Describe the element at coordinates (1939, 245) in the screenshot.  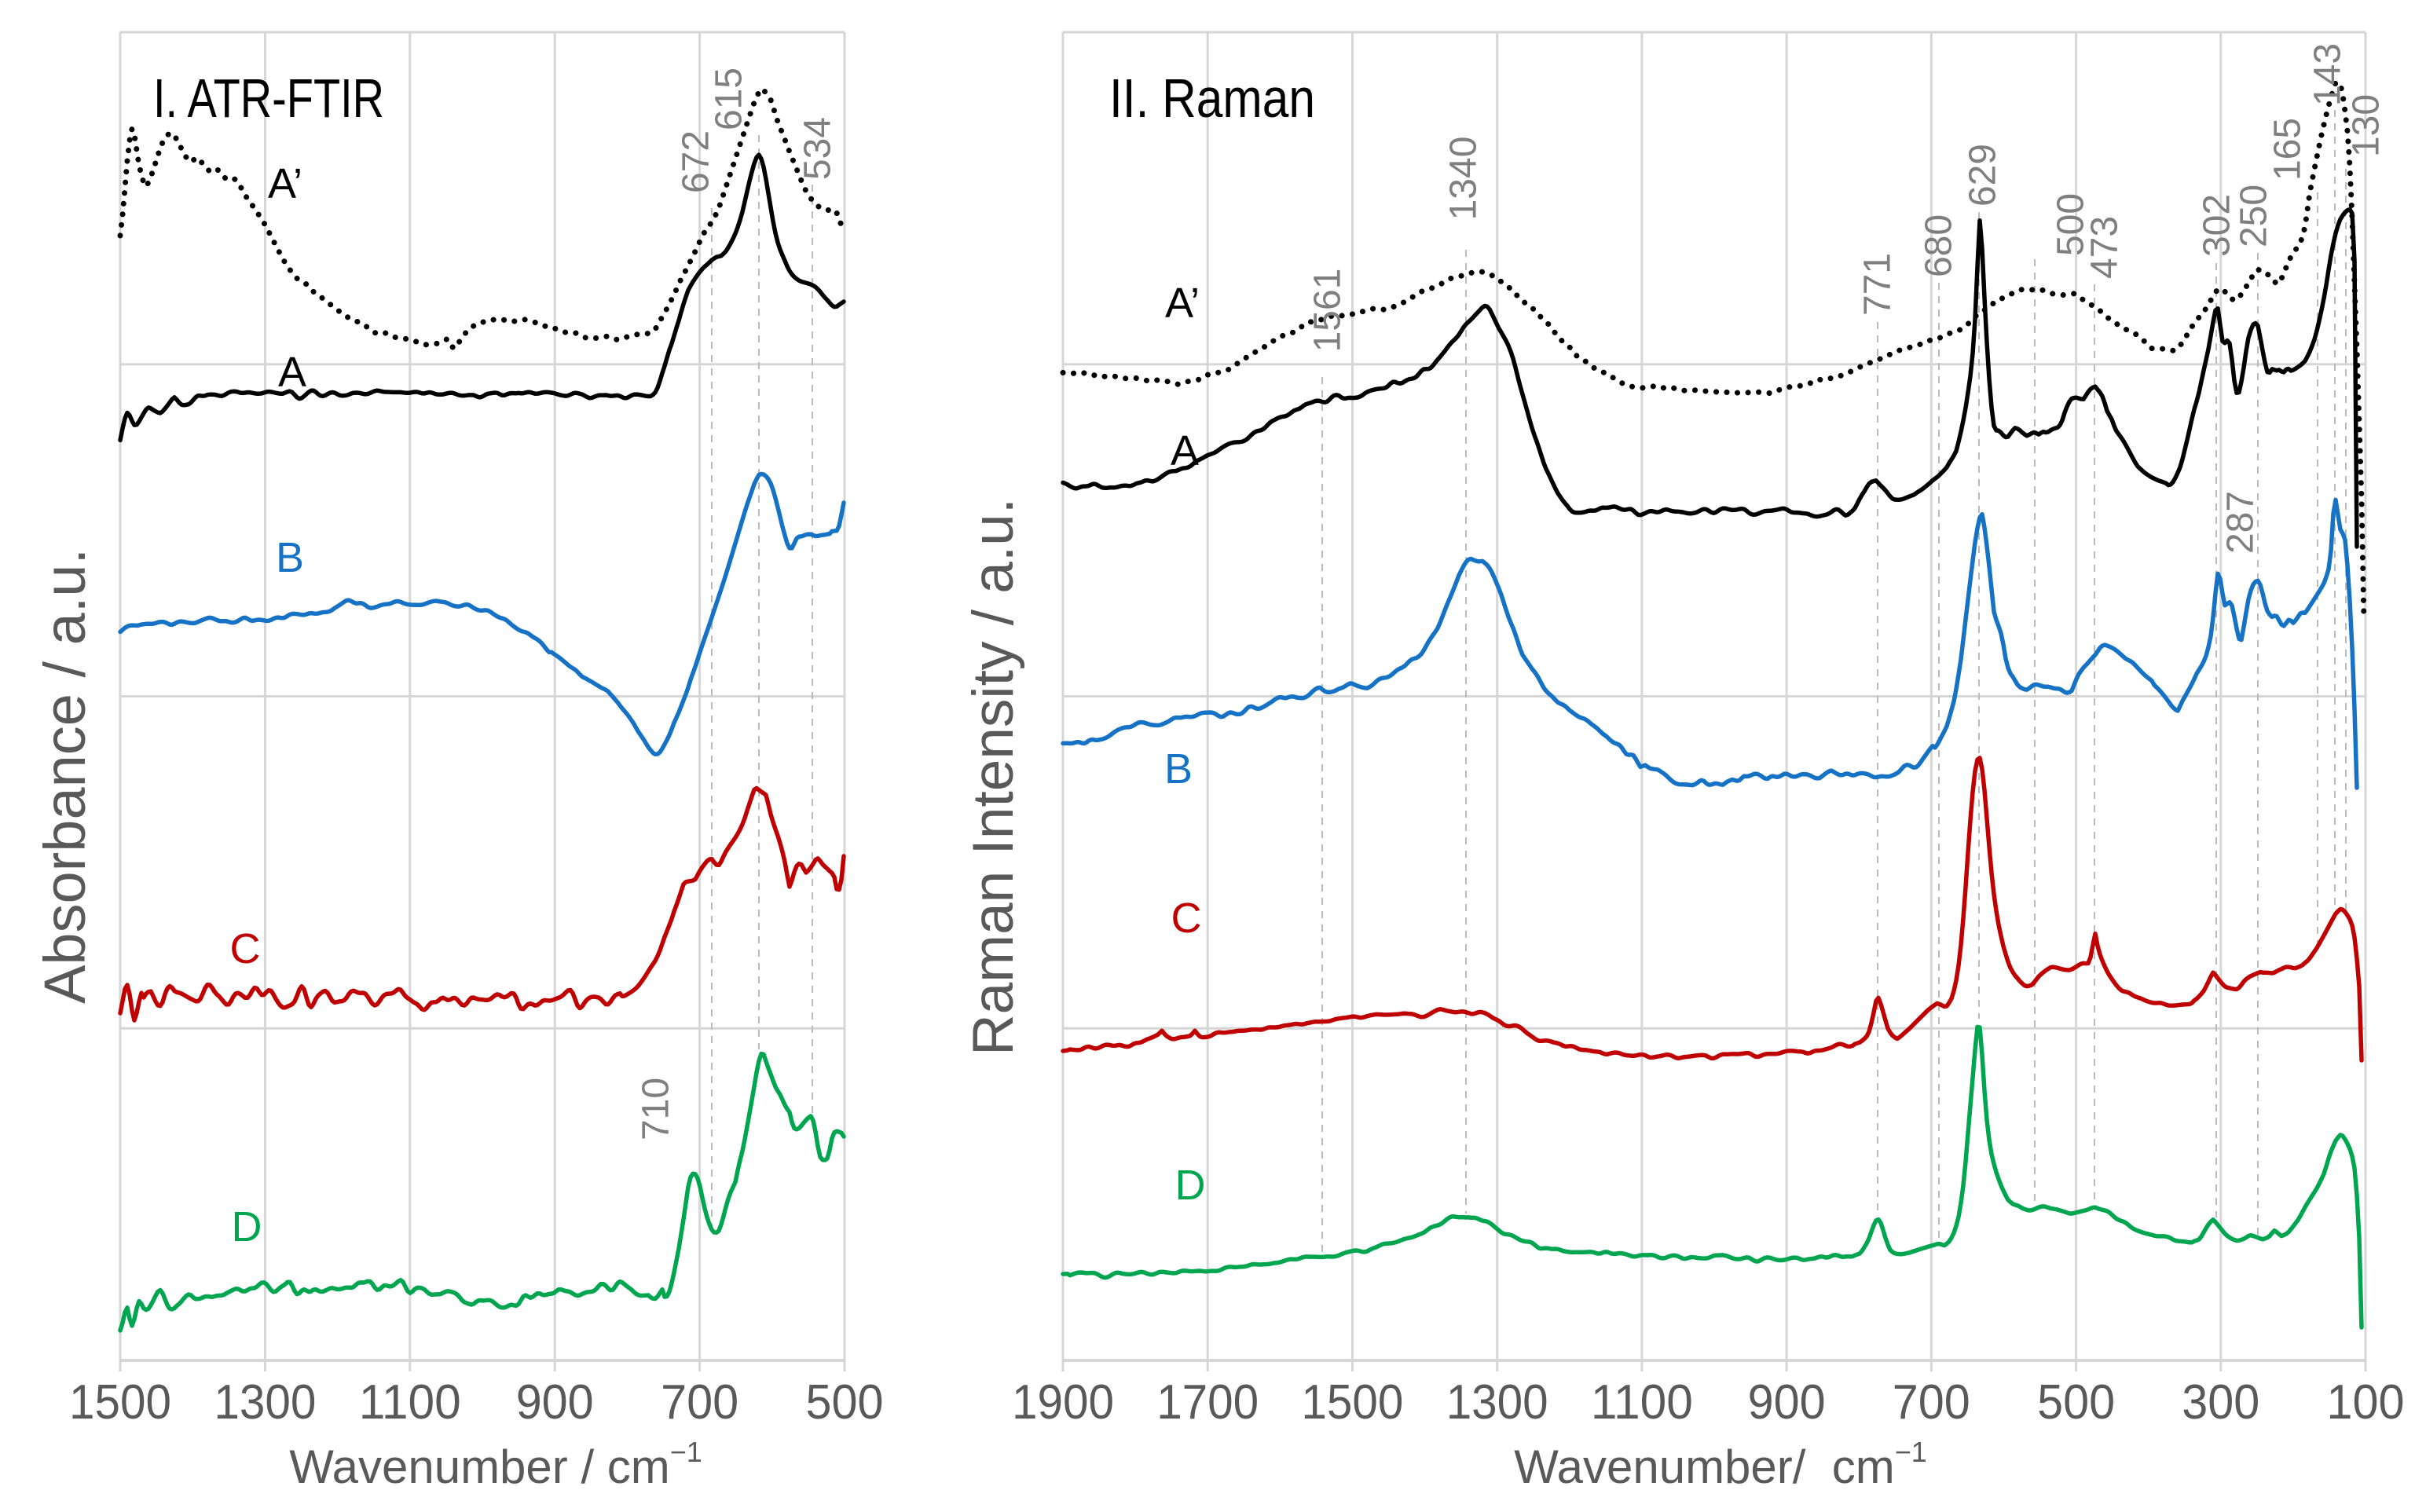
I see `svg-text: 680` at that location.